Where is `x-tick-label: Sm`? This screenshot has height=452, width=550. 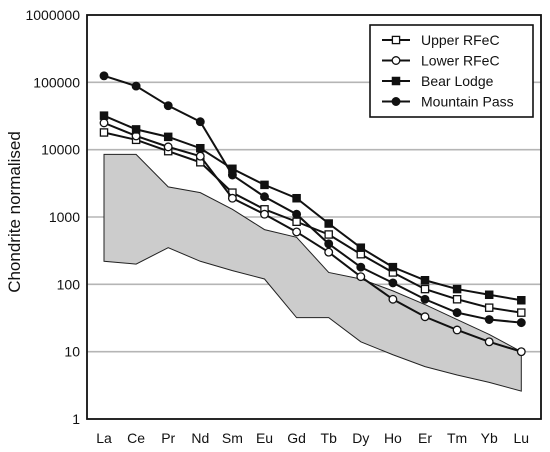
x-tick-label: Sm is located at coordinates (232, 438).